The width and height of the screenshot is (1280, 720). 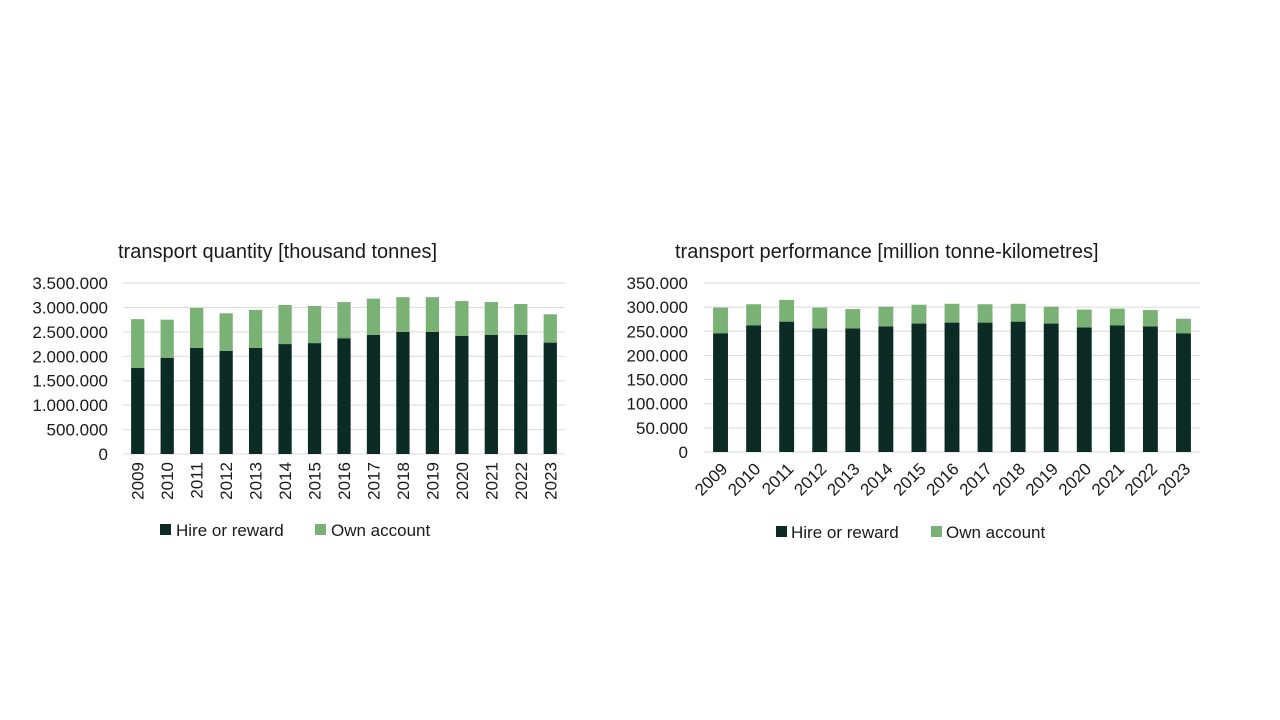 What do you see at coordinates (315, 481) in the screenshot?
I see `x-tick-label: 2015` at bounding box center [315, 481].